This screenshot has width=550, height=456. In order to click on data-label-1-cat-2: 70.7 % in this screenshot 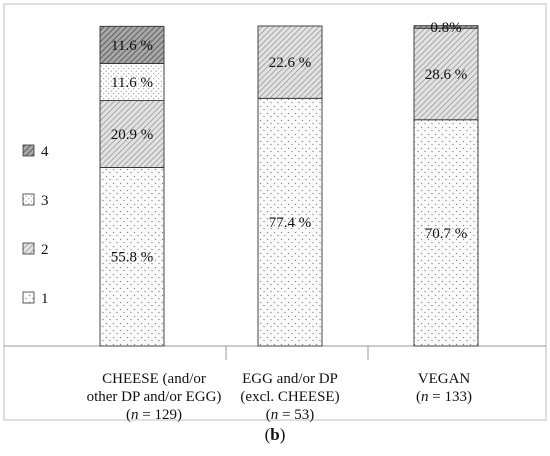, I will do `click(446, 234)`.